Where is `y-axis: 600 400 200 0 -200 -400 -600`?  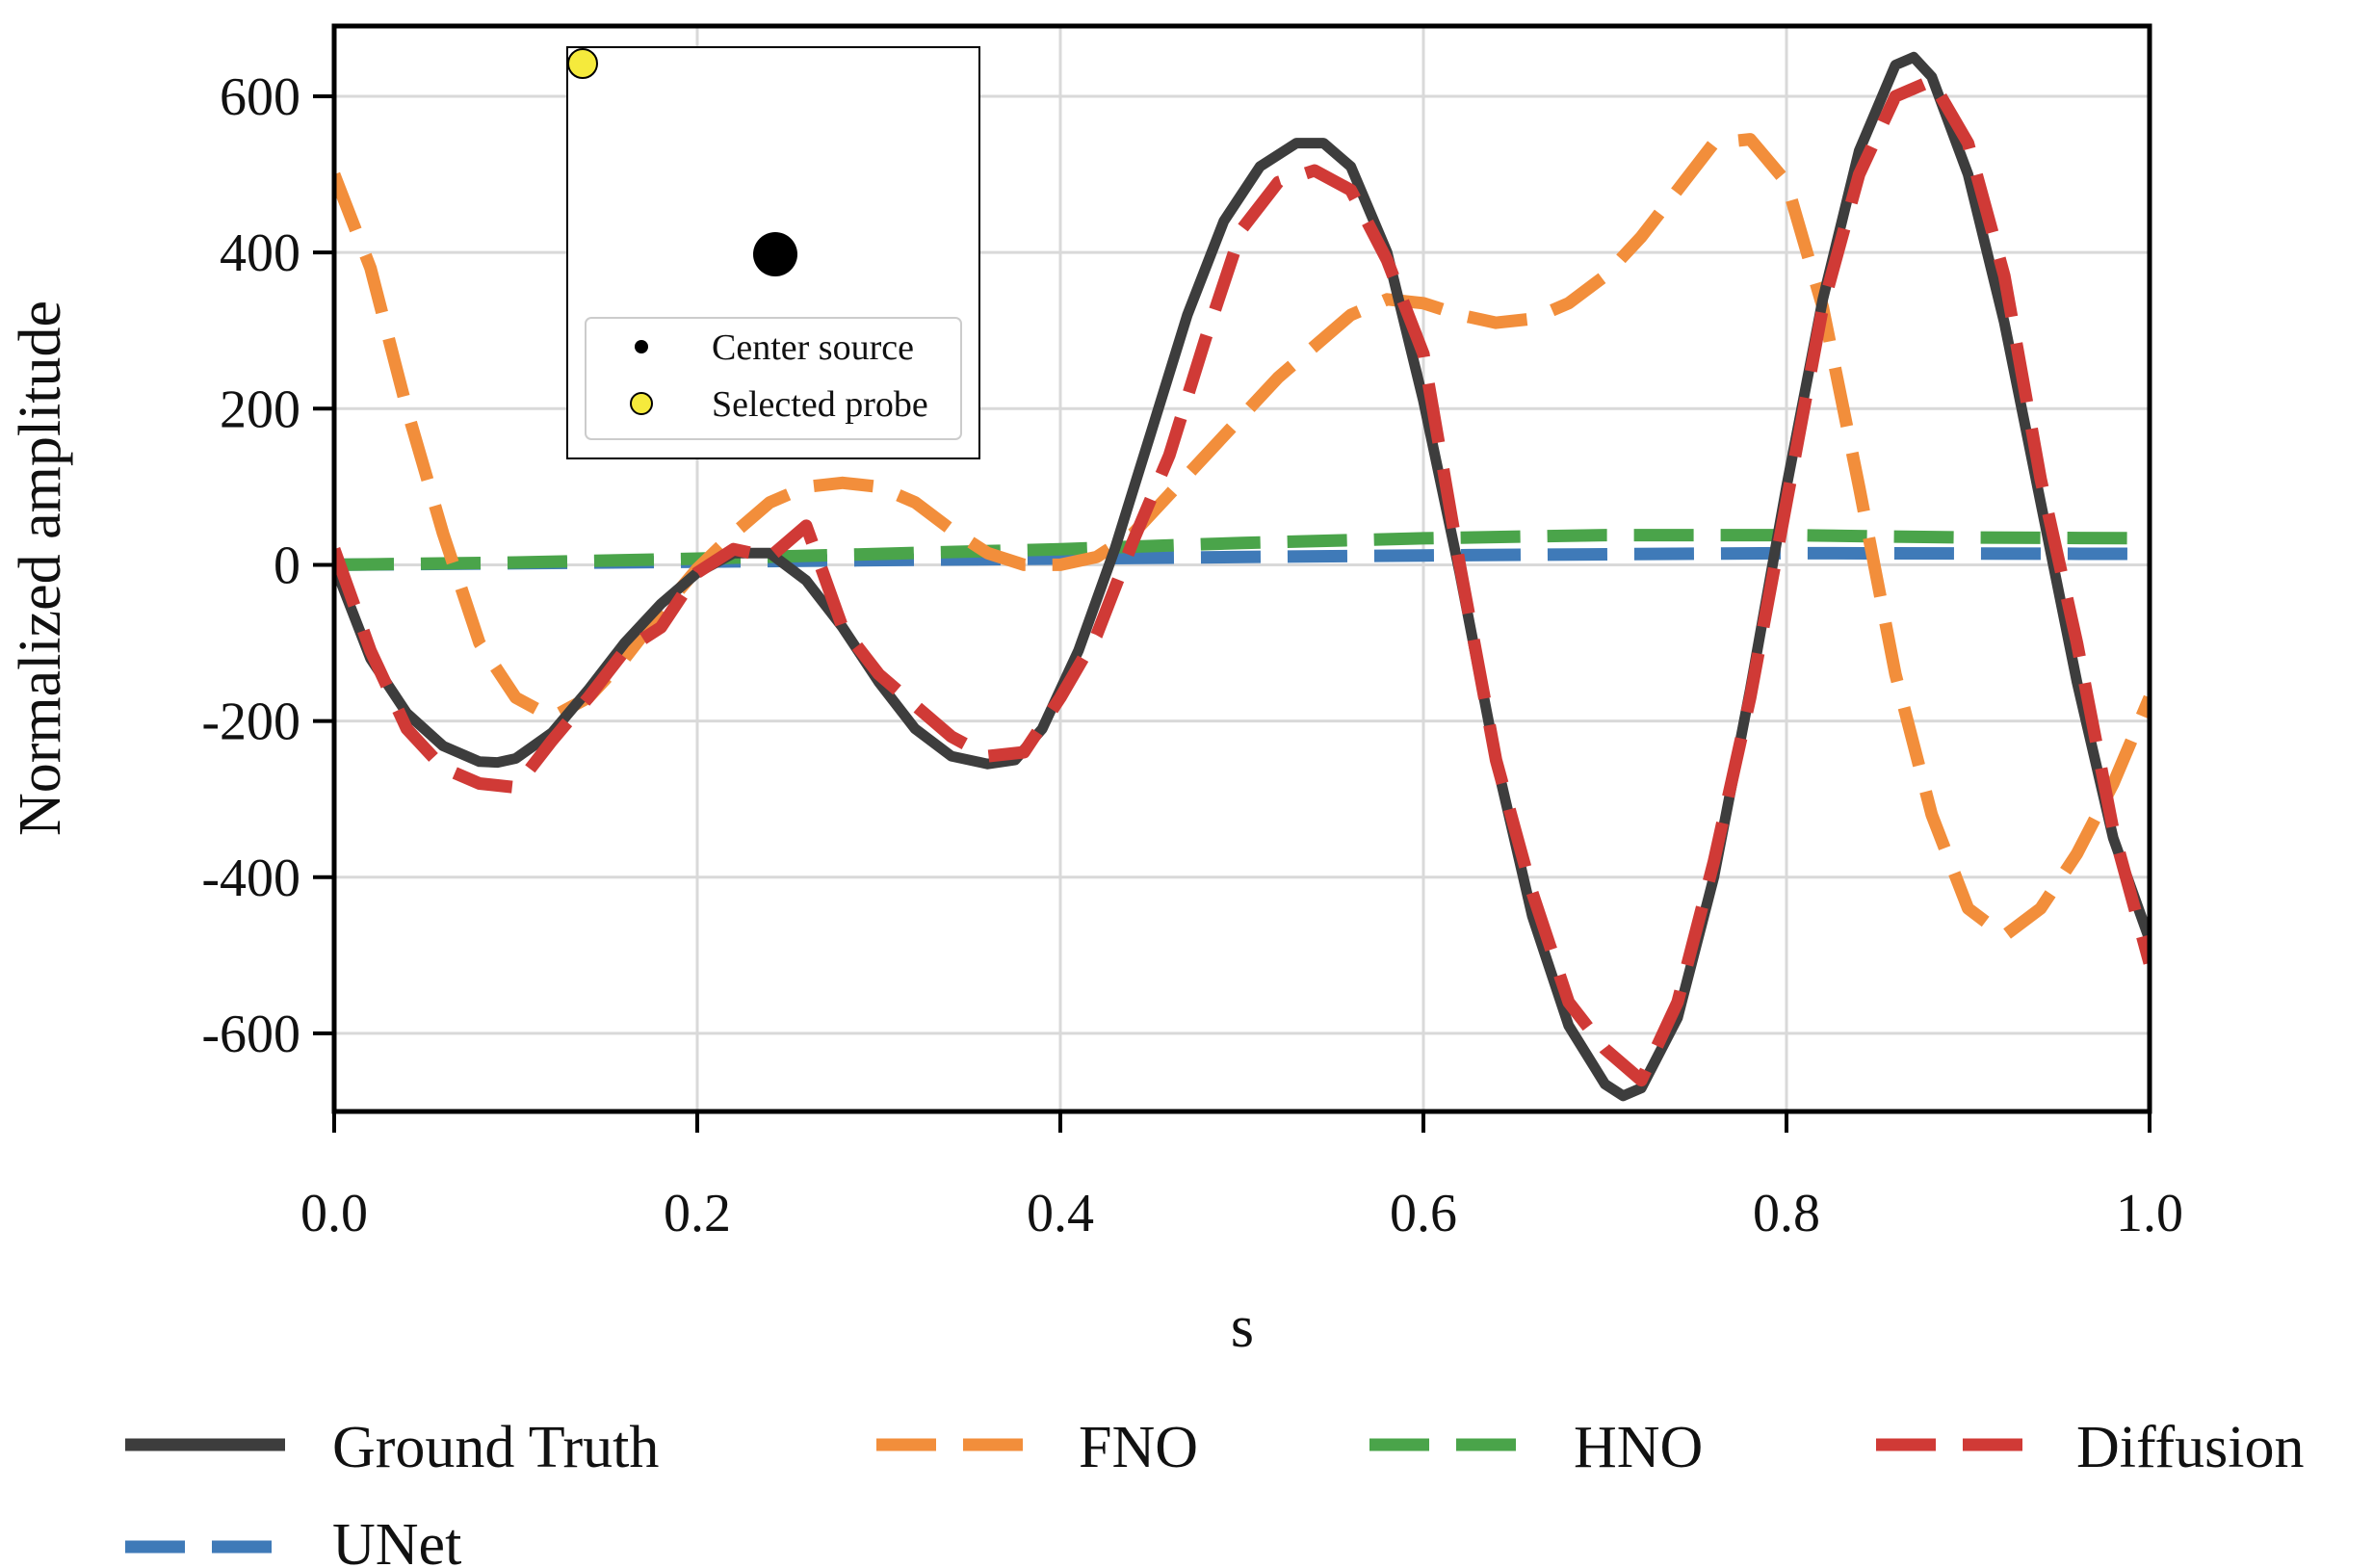
y-axis: 600 400 200 0 -200 -400 -600 is located at coordinates (267, 565).